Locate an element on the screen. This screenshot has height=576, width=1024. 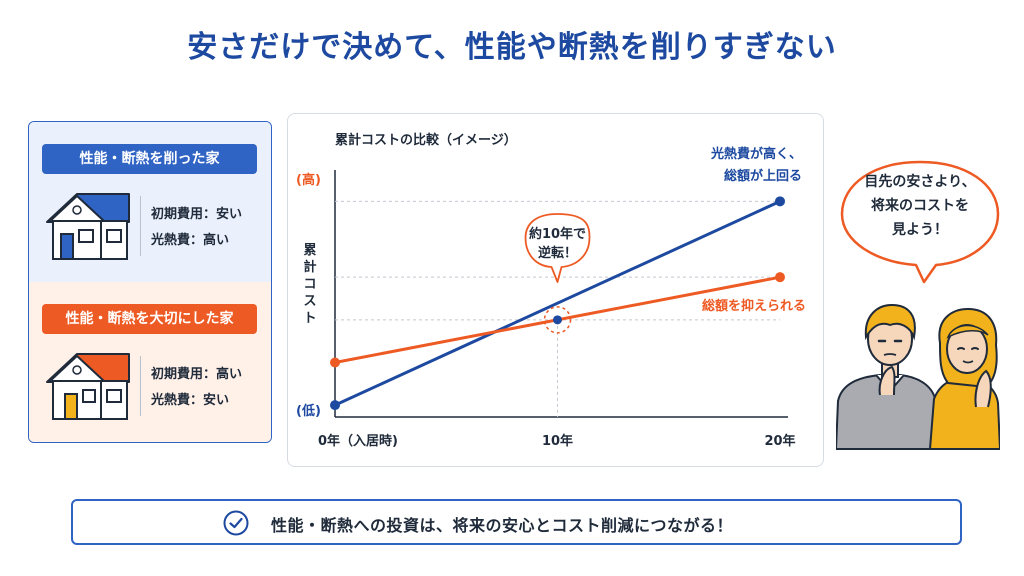
cut-house-section: 性能・断熱を削った家 初期費用：安い 光熱費：高い is located at coordinates (150, 202).